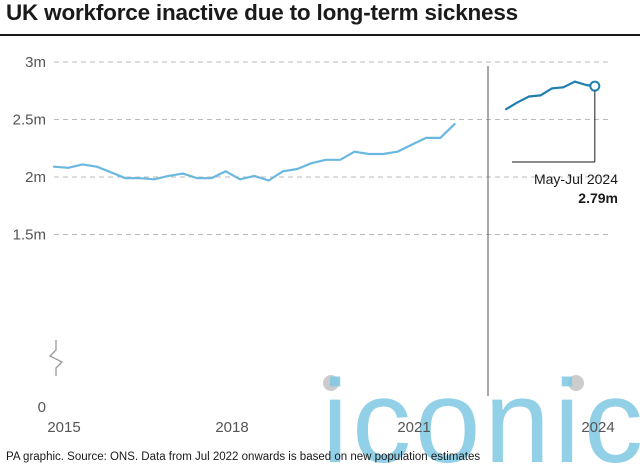 Image resolution: width=640 pixels, height=471 pixels. Describe the element at coordinates (63, 427) in the screenshot. I see `x-tick-label: 2015` at that location.